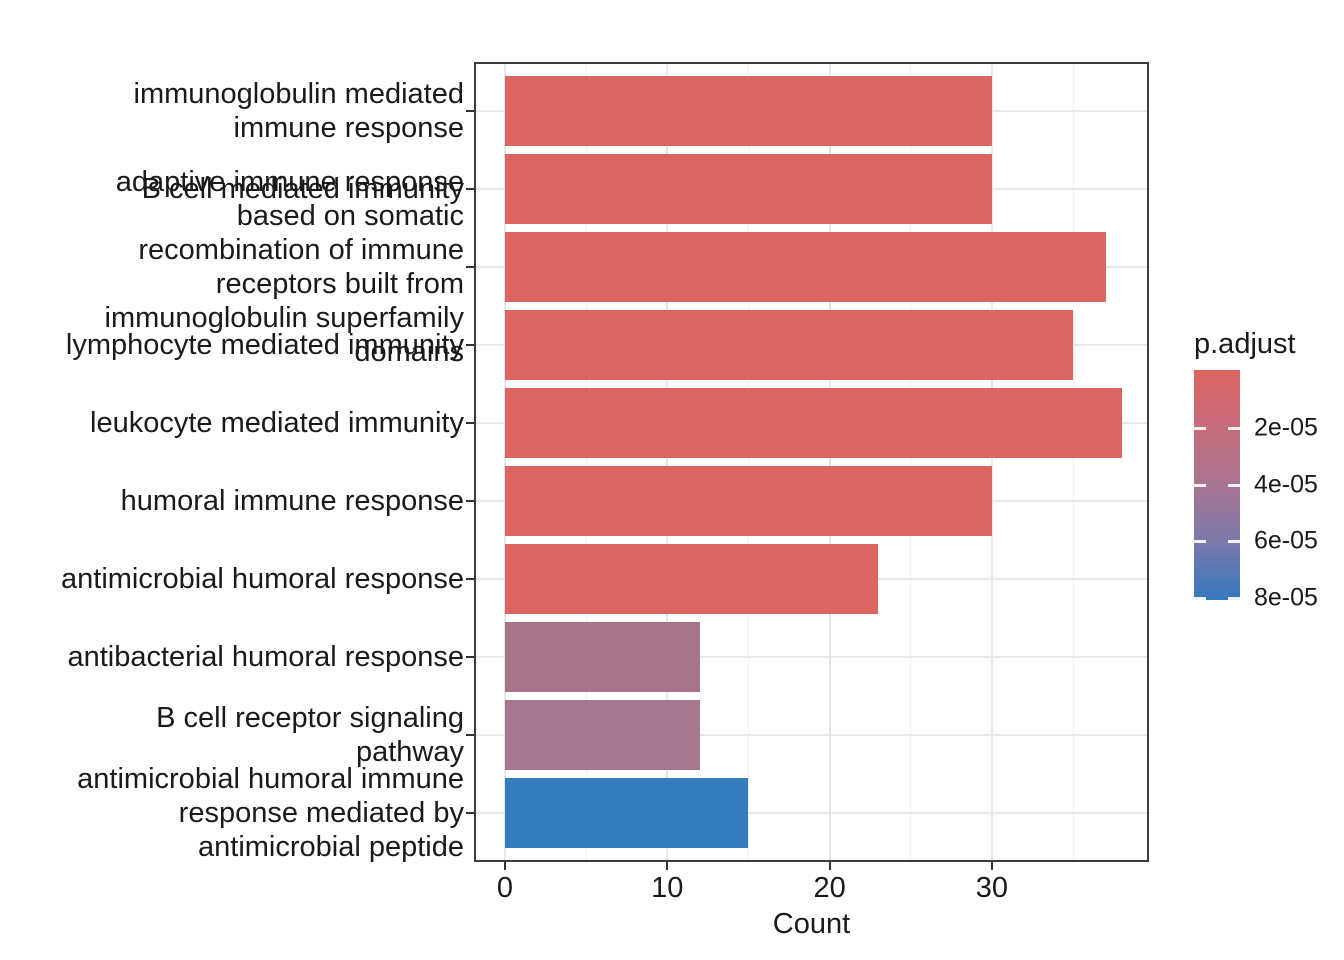 This screenshot has width=1344, height=960. What do you see at coordinates (667, 888) in the screenshot?
I see `x-axis-tick-label: 10` at bounding box center [667, 888].